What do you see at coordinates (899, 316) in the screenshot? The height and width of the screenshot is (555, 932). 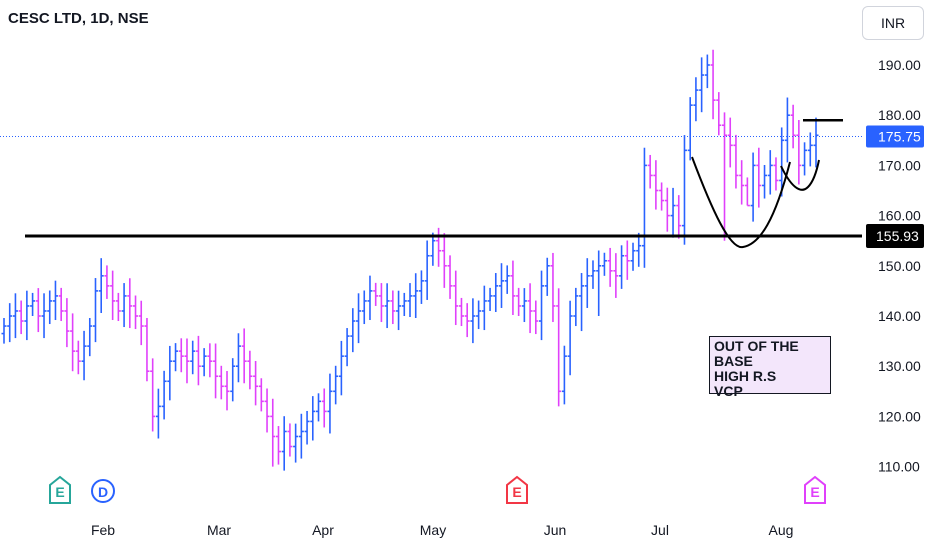 I see `y-tick-label: 140.00` at bounding box center [899, 316].